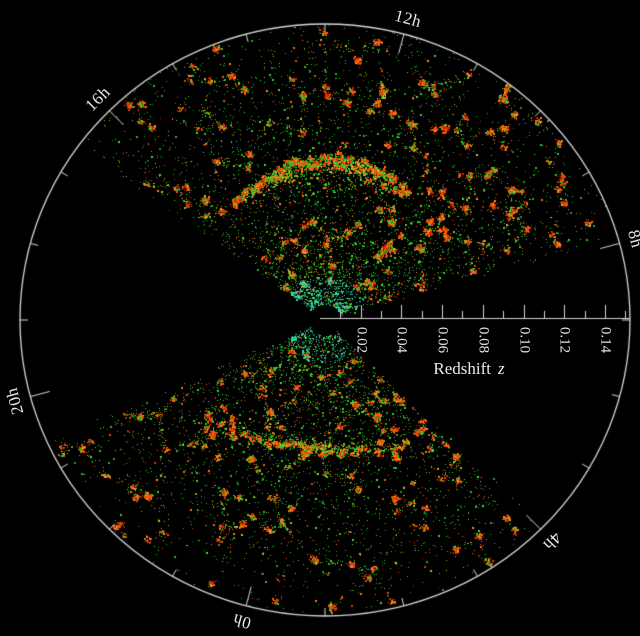 This screenshot has width=640, height=636. Describe the element at coordinates (462, 368) in the screenshot. I see `redshift-axis-title-word: Redshift` at that location.